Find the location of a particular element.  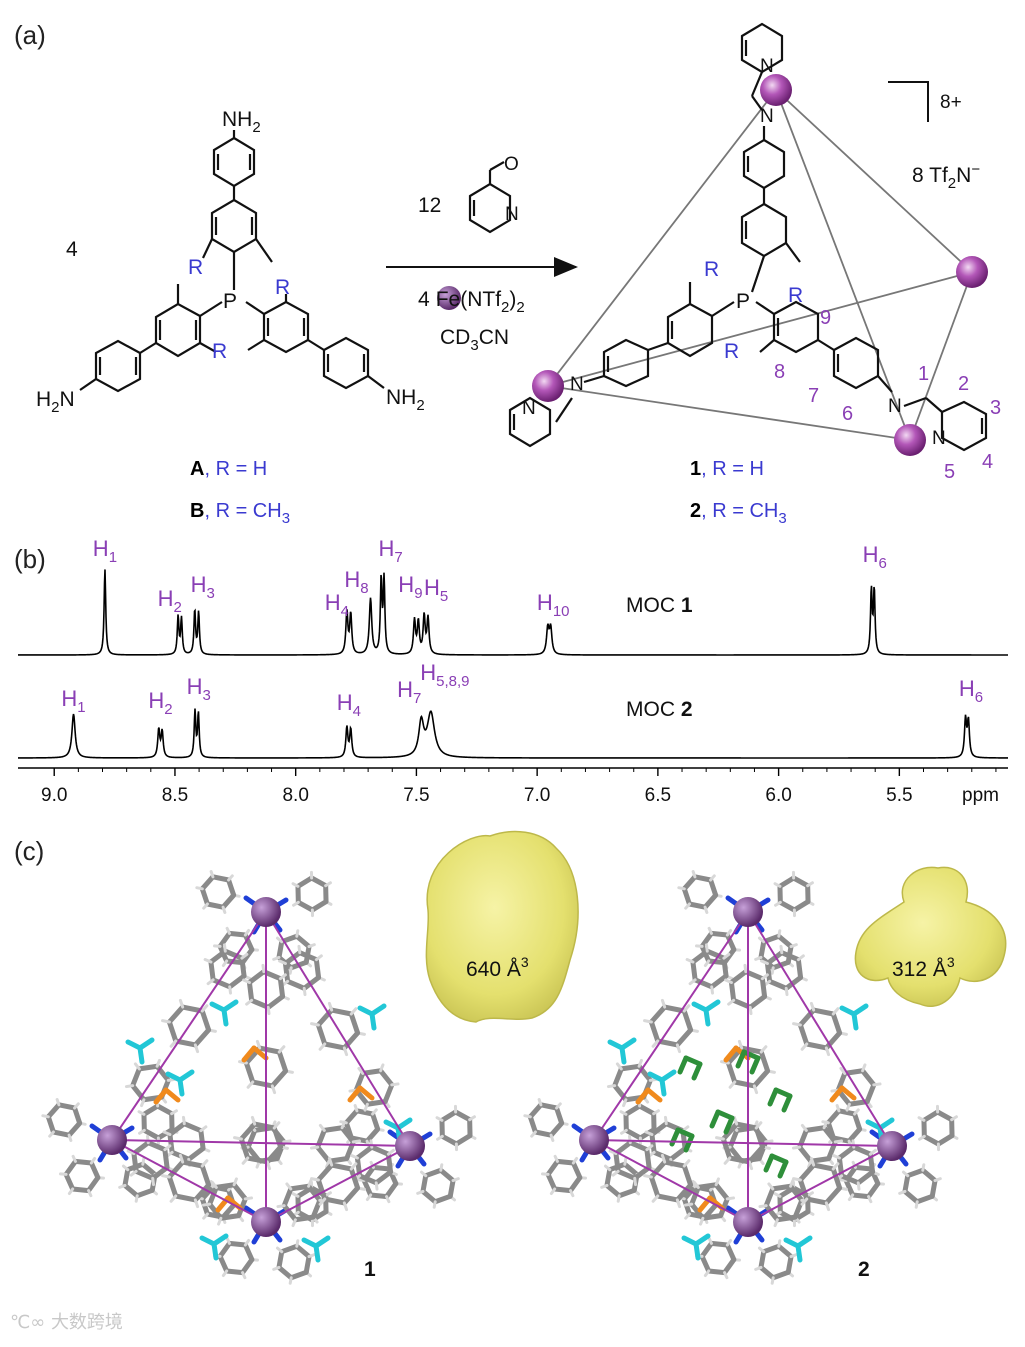

peak-label: H3 is located at coordinates (199, 689).